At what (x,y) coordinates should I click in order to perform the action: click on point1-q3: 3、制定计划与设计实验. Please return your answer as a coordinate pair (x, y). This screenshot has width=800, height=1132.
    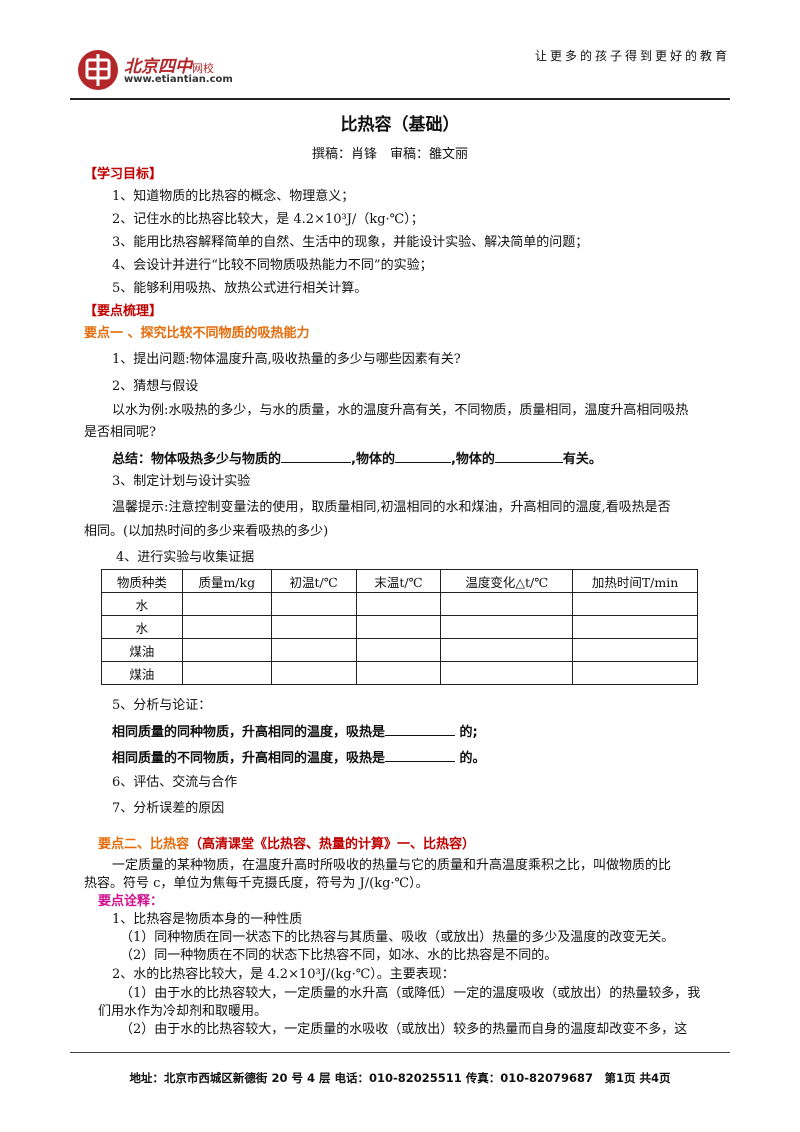
    Looking at the image, I should click on (181, 481).